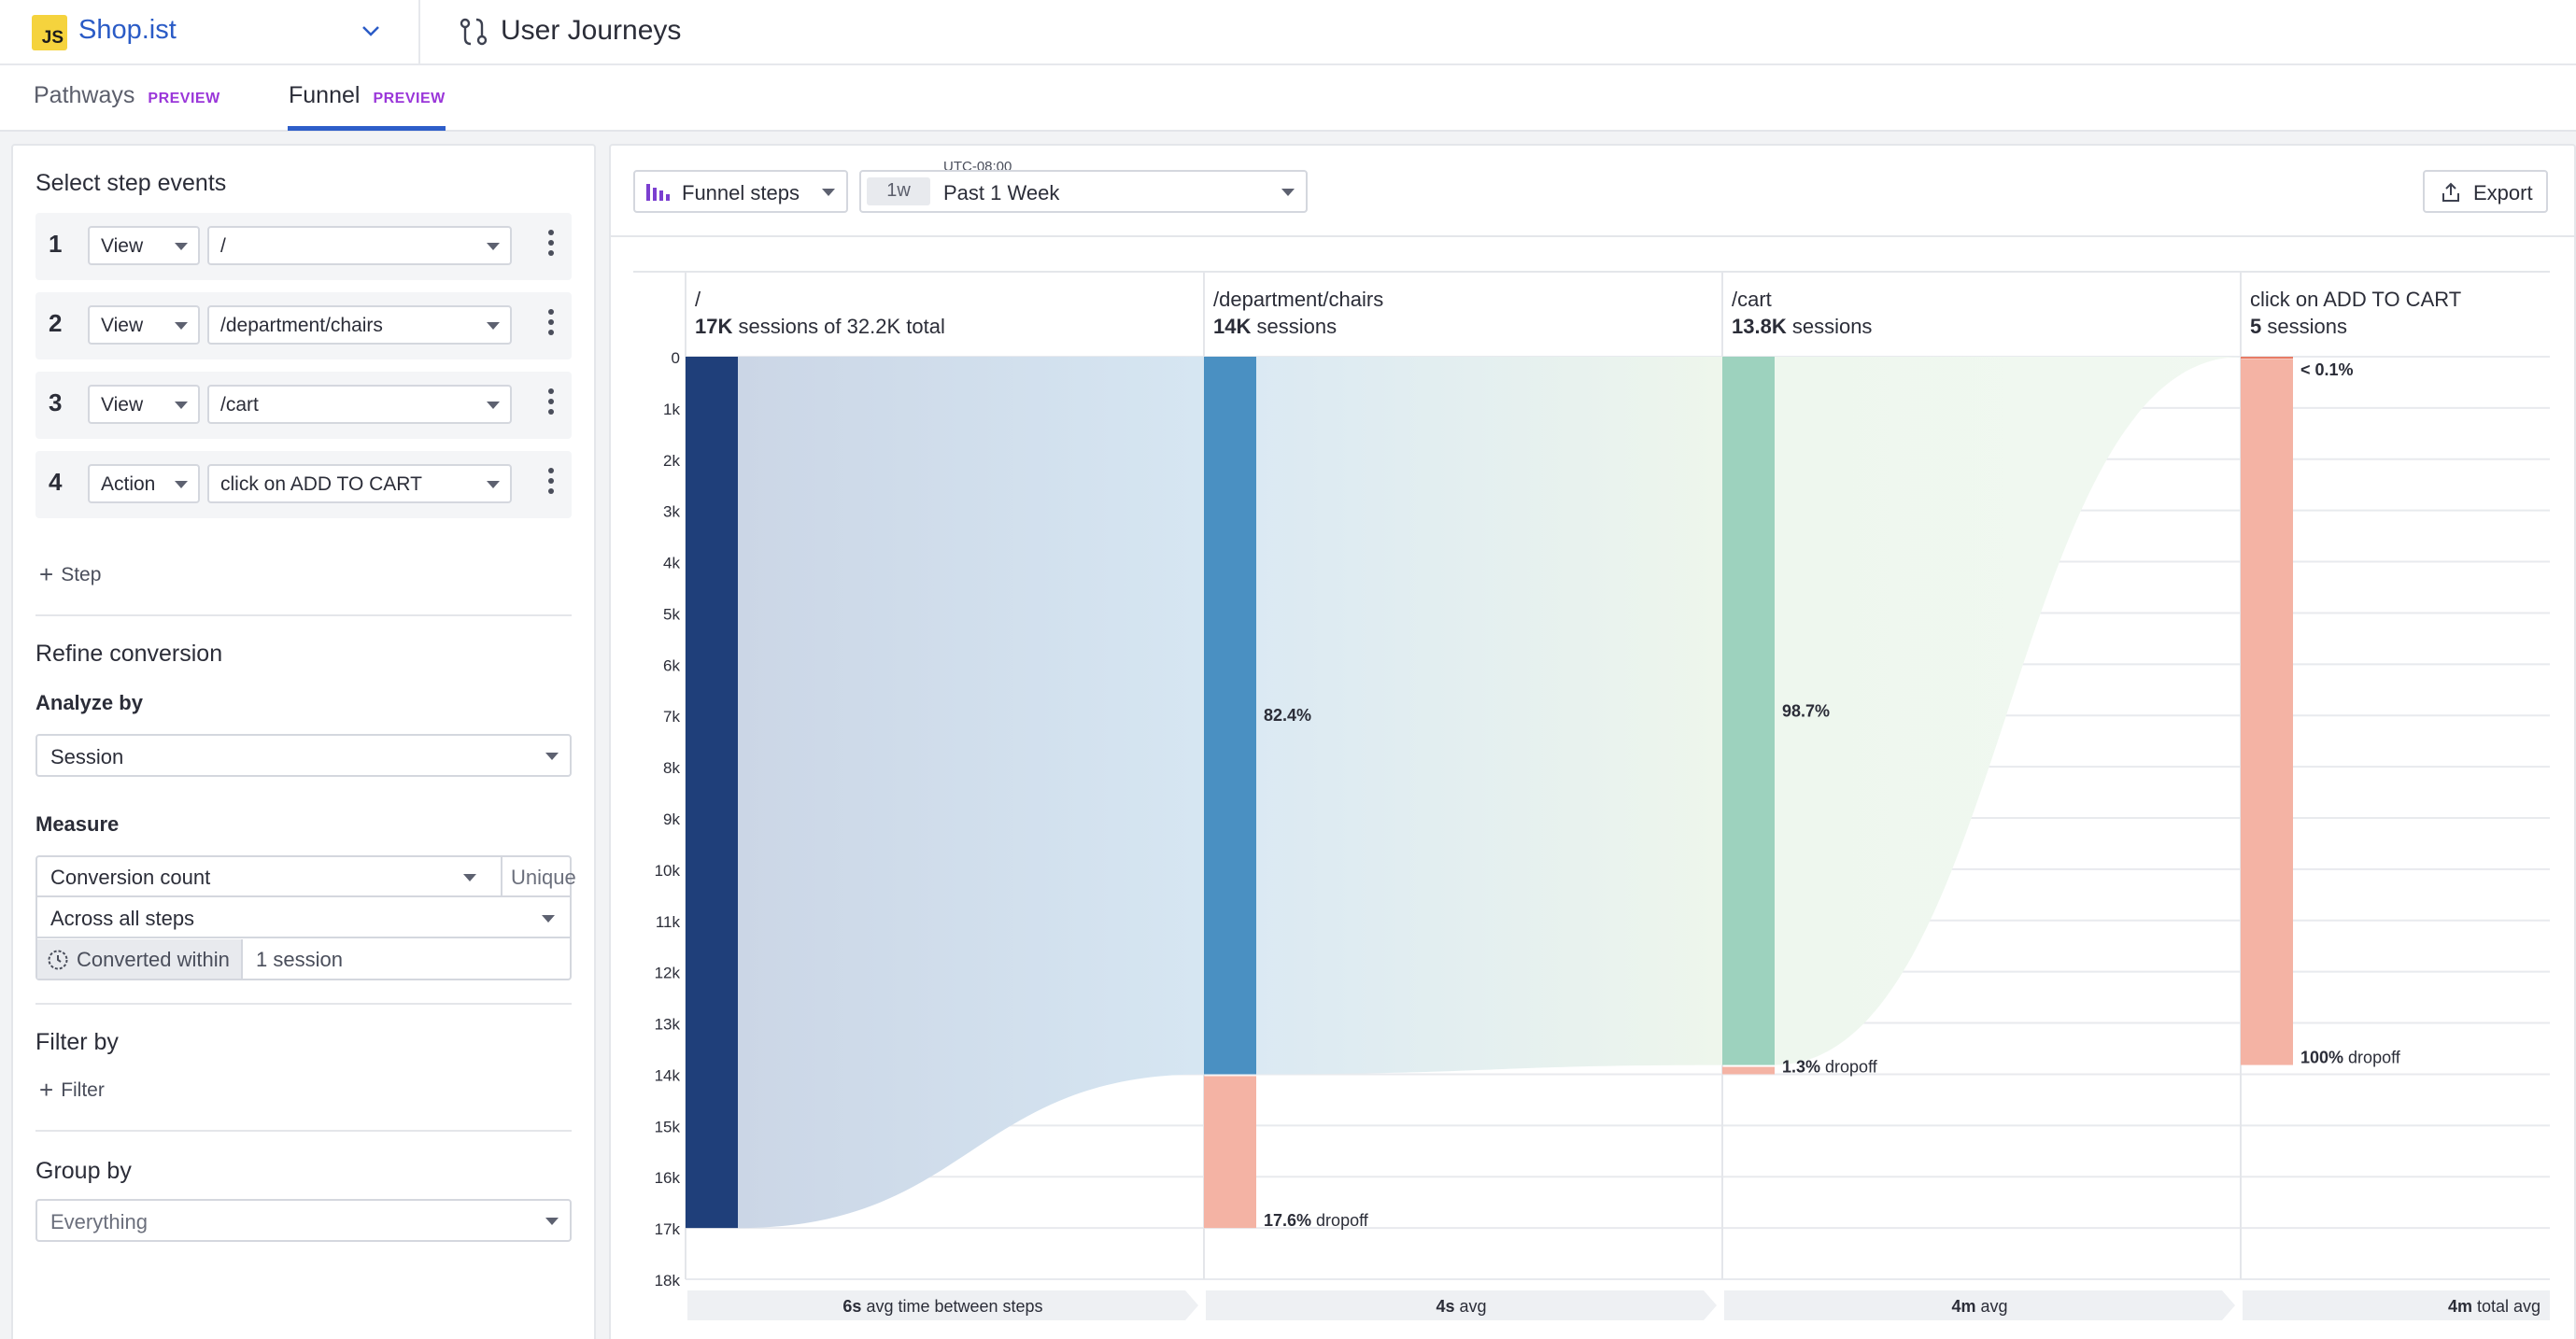 The height and width of the screenshot is (1339, 2576). Describe the element at coordinates (1298, 299) in the screenshot. I see `step-header-name: /department/chairs` at that location.